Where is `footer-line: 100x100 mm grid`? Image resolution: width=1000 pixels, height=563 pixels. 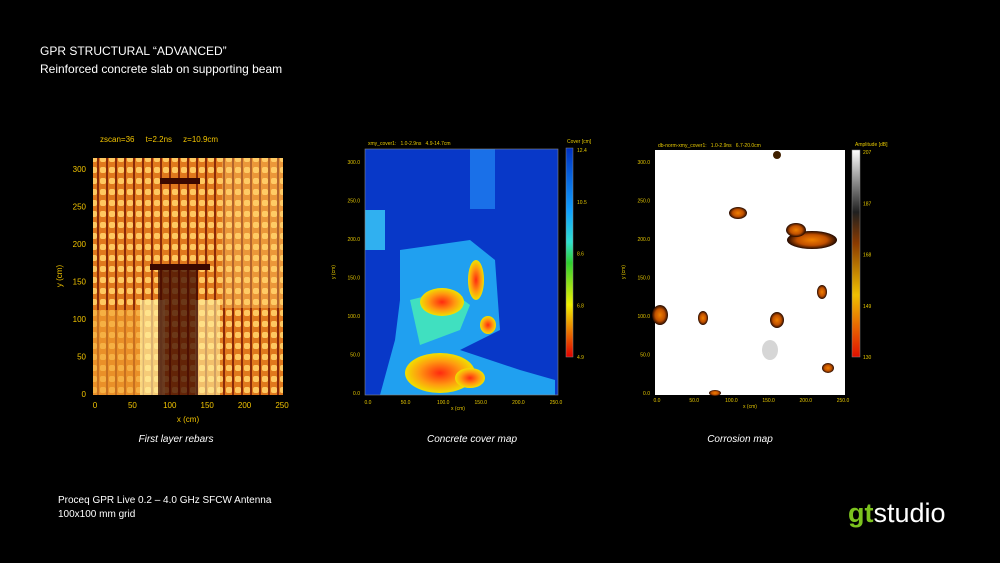 footer-line: 100x100 mm grid is located at coordinates (96, 514).